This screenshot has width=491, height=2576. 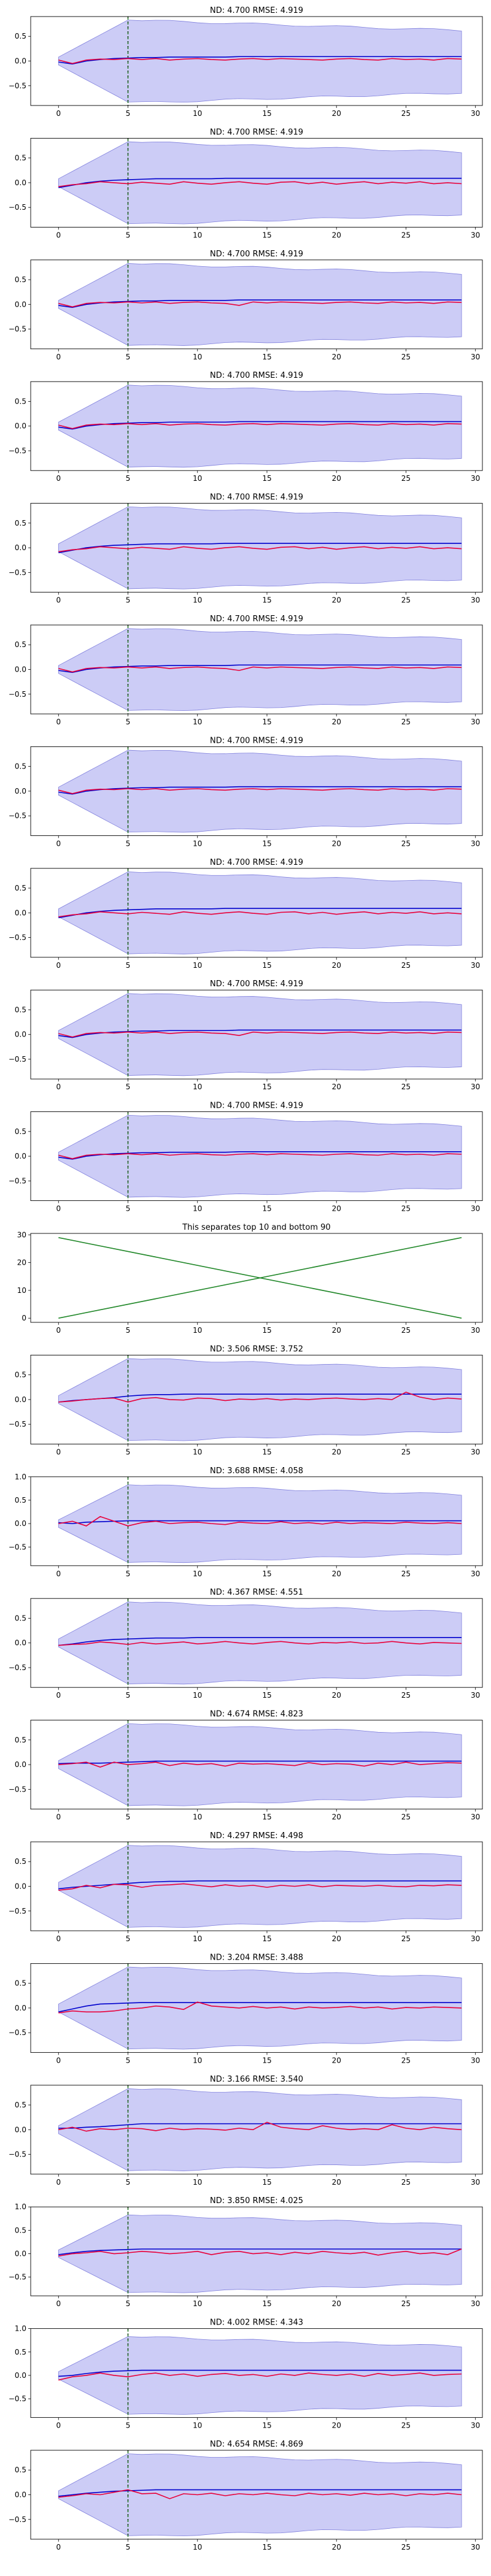 What do you see at coordinates (260, 913) in the screenshot?
I see `panel-8-uncertainty-band` at bounding box center [260, 913].